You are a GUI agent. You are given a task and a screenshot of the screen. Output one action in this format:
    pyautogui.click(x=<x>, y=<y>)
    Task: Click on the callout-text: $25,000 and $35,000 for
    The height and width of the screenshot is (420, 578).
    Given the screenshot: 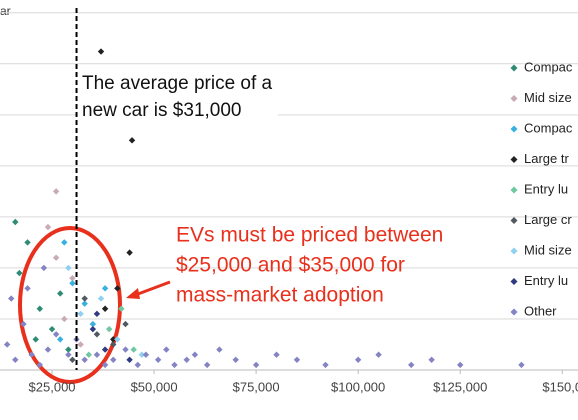 What is the action you would take?
    pyautogui.click(x=290, y=265)
    